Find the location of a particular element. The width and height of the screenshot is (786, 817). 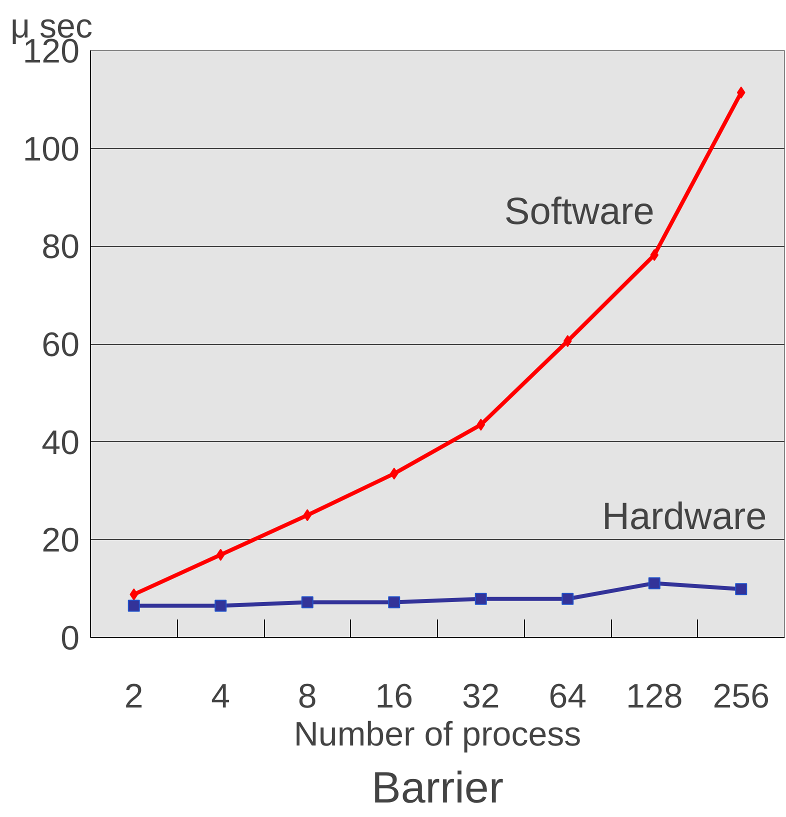

x-tick-label: 2 is located at coordinates (134, 697).